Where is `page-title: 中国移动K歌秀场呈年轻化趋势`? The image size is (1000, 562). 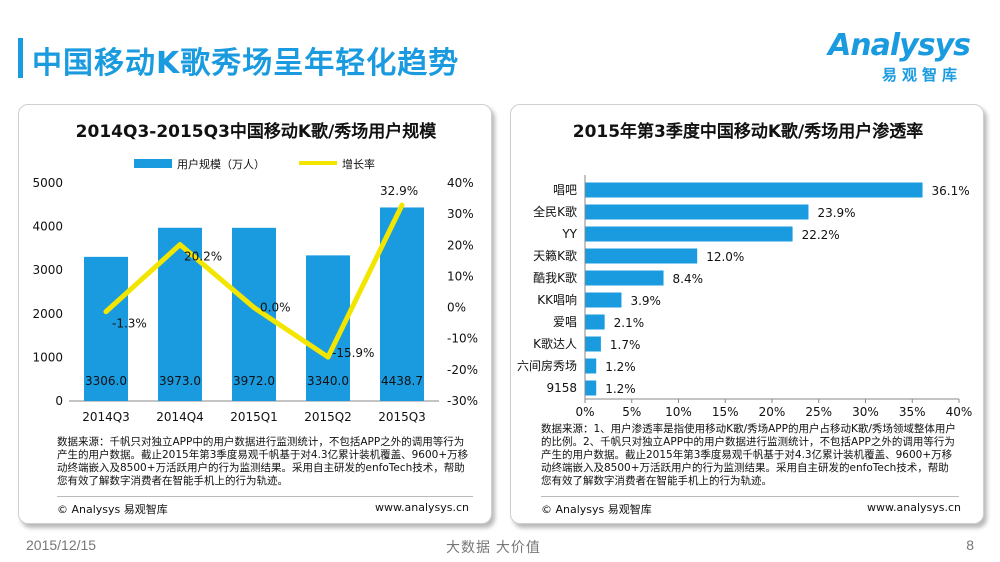 page-title: 中国移动K歌秀场呈年轻化趋势 is located at coordinates (246, 63).